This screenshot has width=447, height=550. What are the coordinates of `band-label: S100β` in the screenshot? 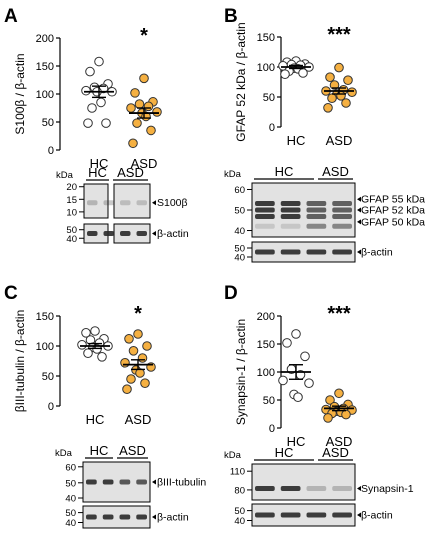 It's located at (172, 203).